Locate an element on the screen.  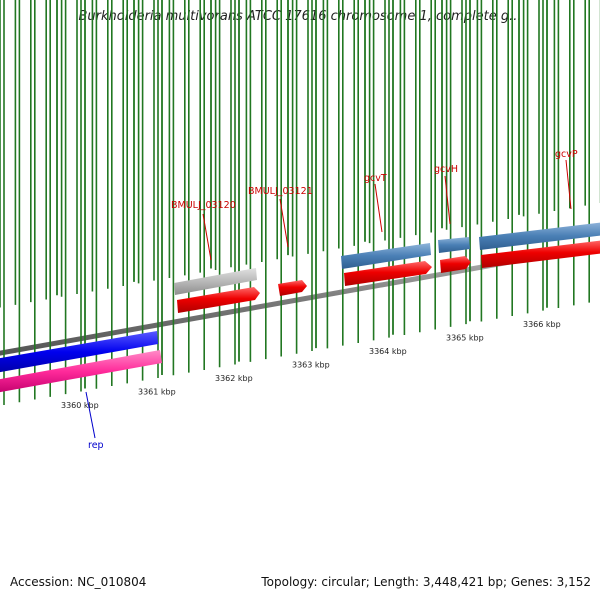
tick-label-3362: 3362 kbp is located at coordinates (234, 378).